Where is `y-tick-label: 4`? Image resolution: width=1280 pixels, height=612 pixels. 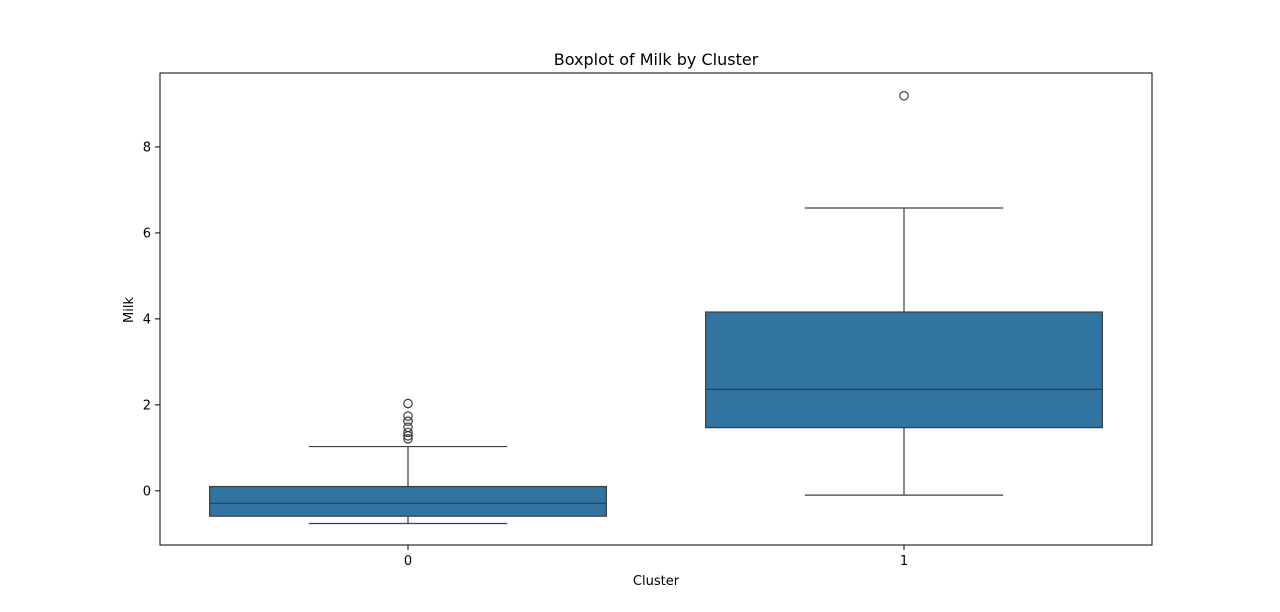 y-tick-label: 4 is located at coordinates (147, 319).